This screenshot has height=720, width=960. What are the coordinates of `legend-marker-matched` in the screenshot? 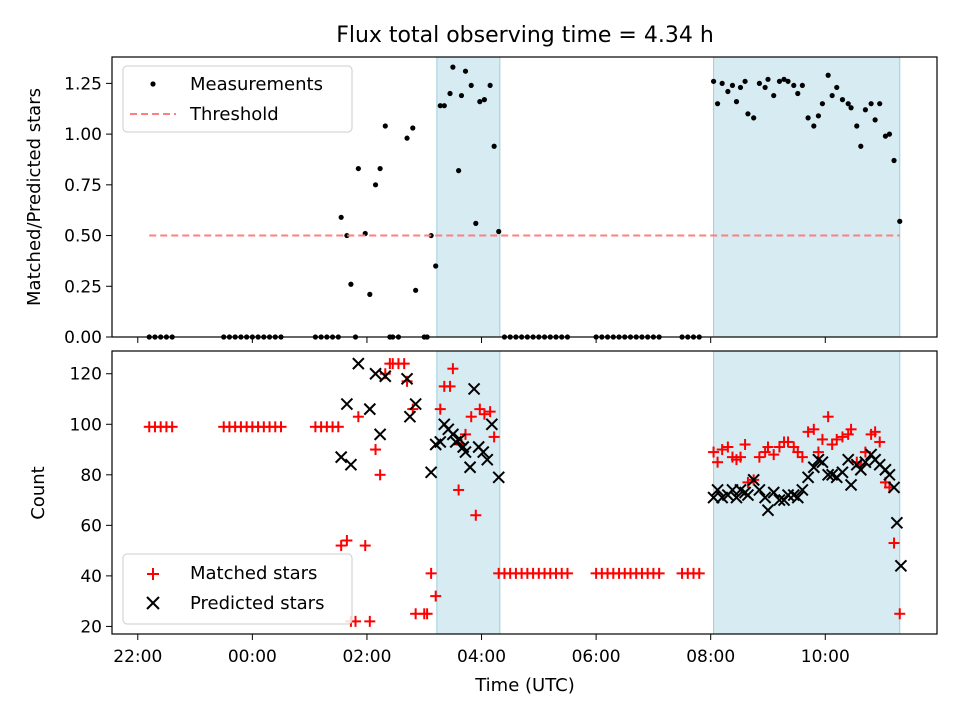 It's located at (153, 574).